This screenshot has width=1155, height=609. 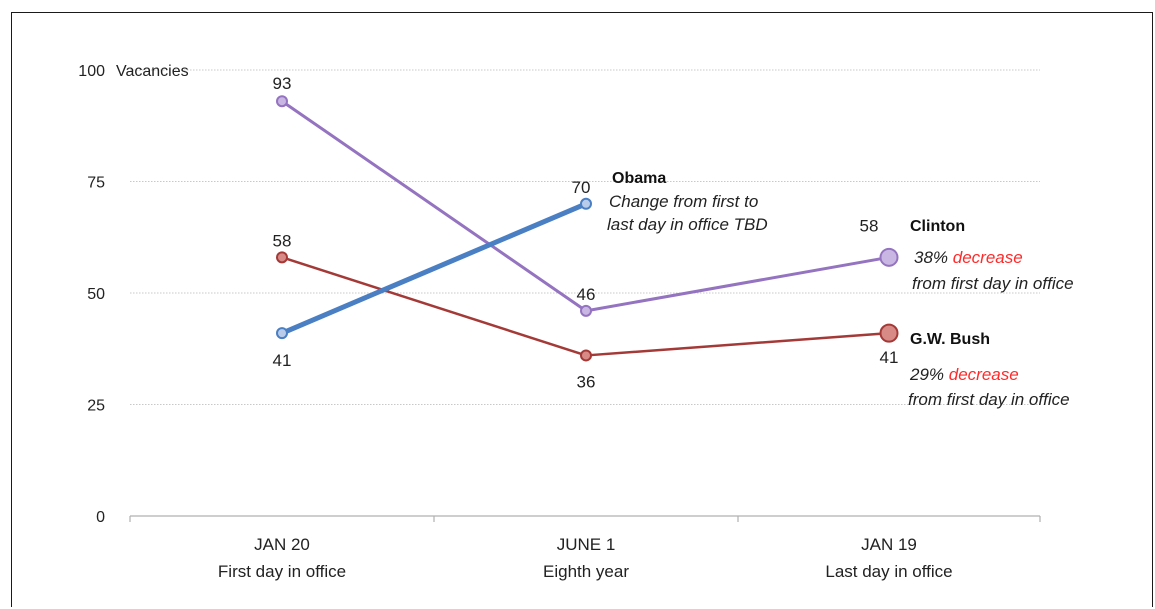 I want to click on annotation-line2-obama: last day in office TBD, so click(x=687, y=224).